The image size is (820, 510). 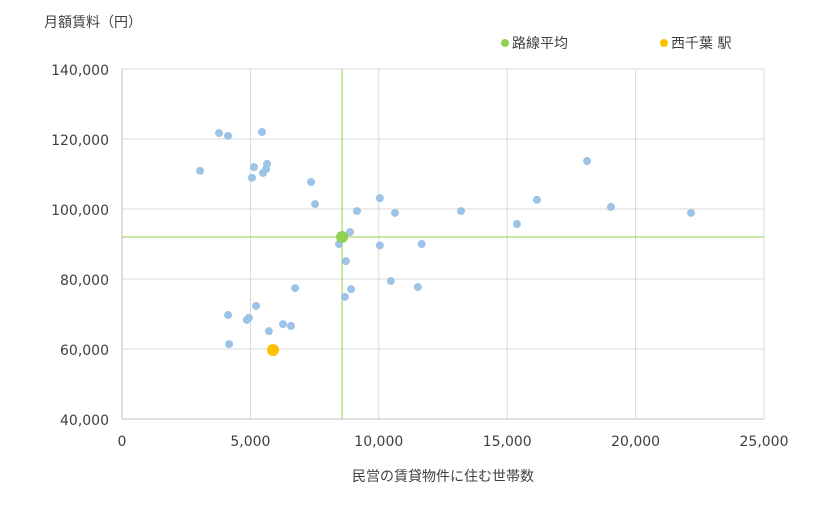 What do you see at coordinates (540, 44) in the screenshot?
I see `legend-label: 路線平均` at bounding box center [540, 44].